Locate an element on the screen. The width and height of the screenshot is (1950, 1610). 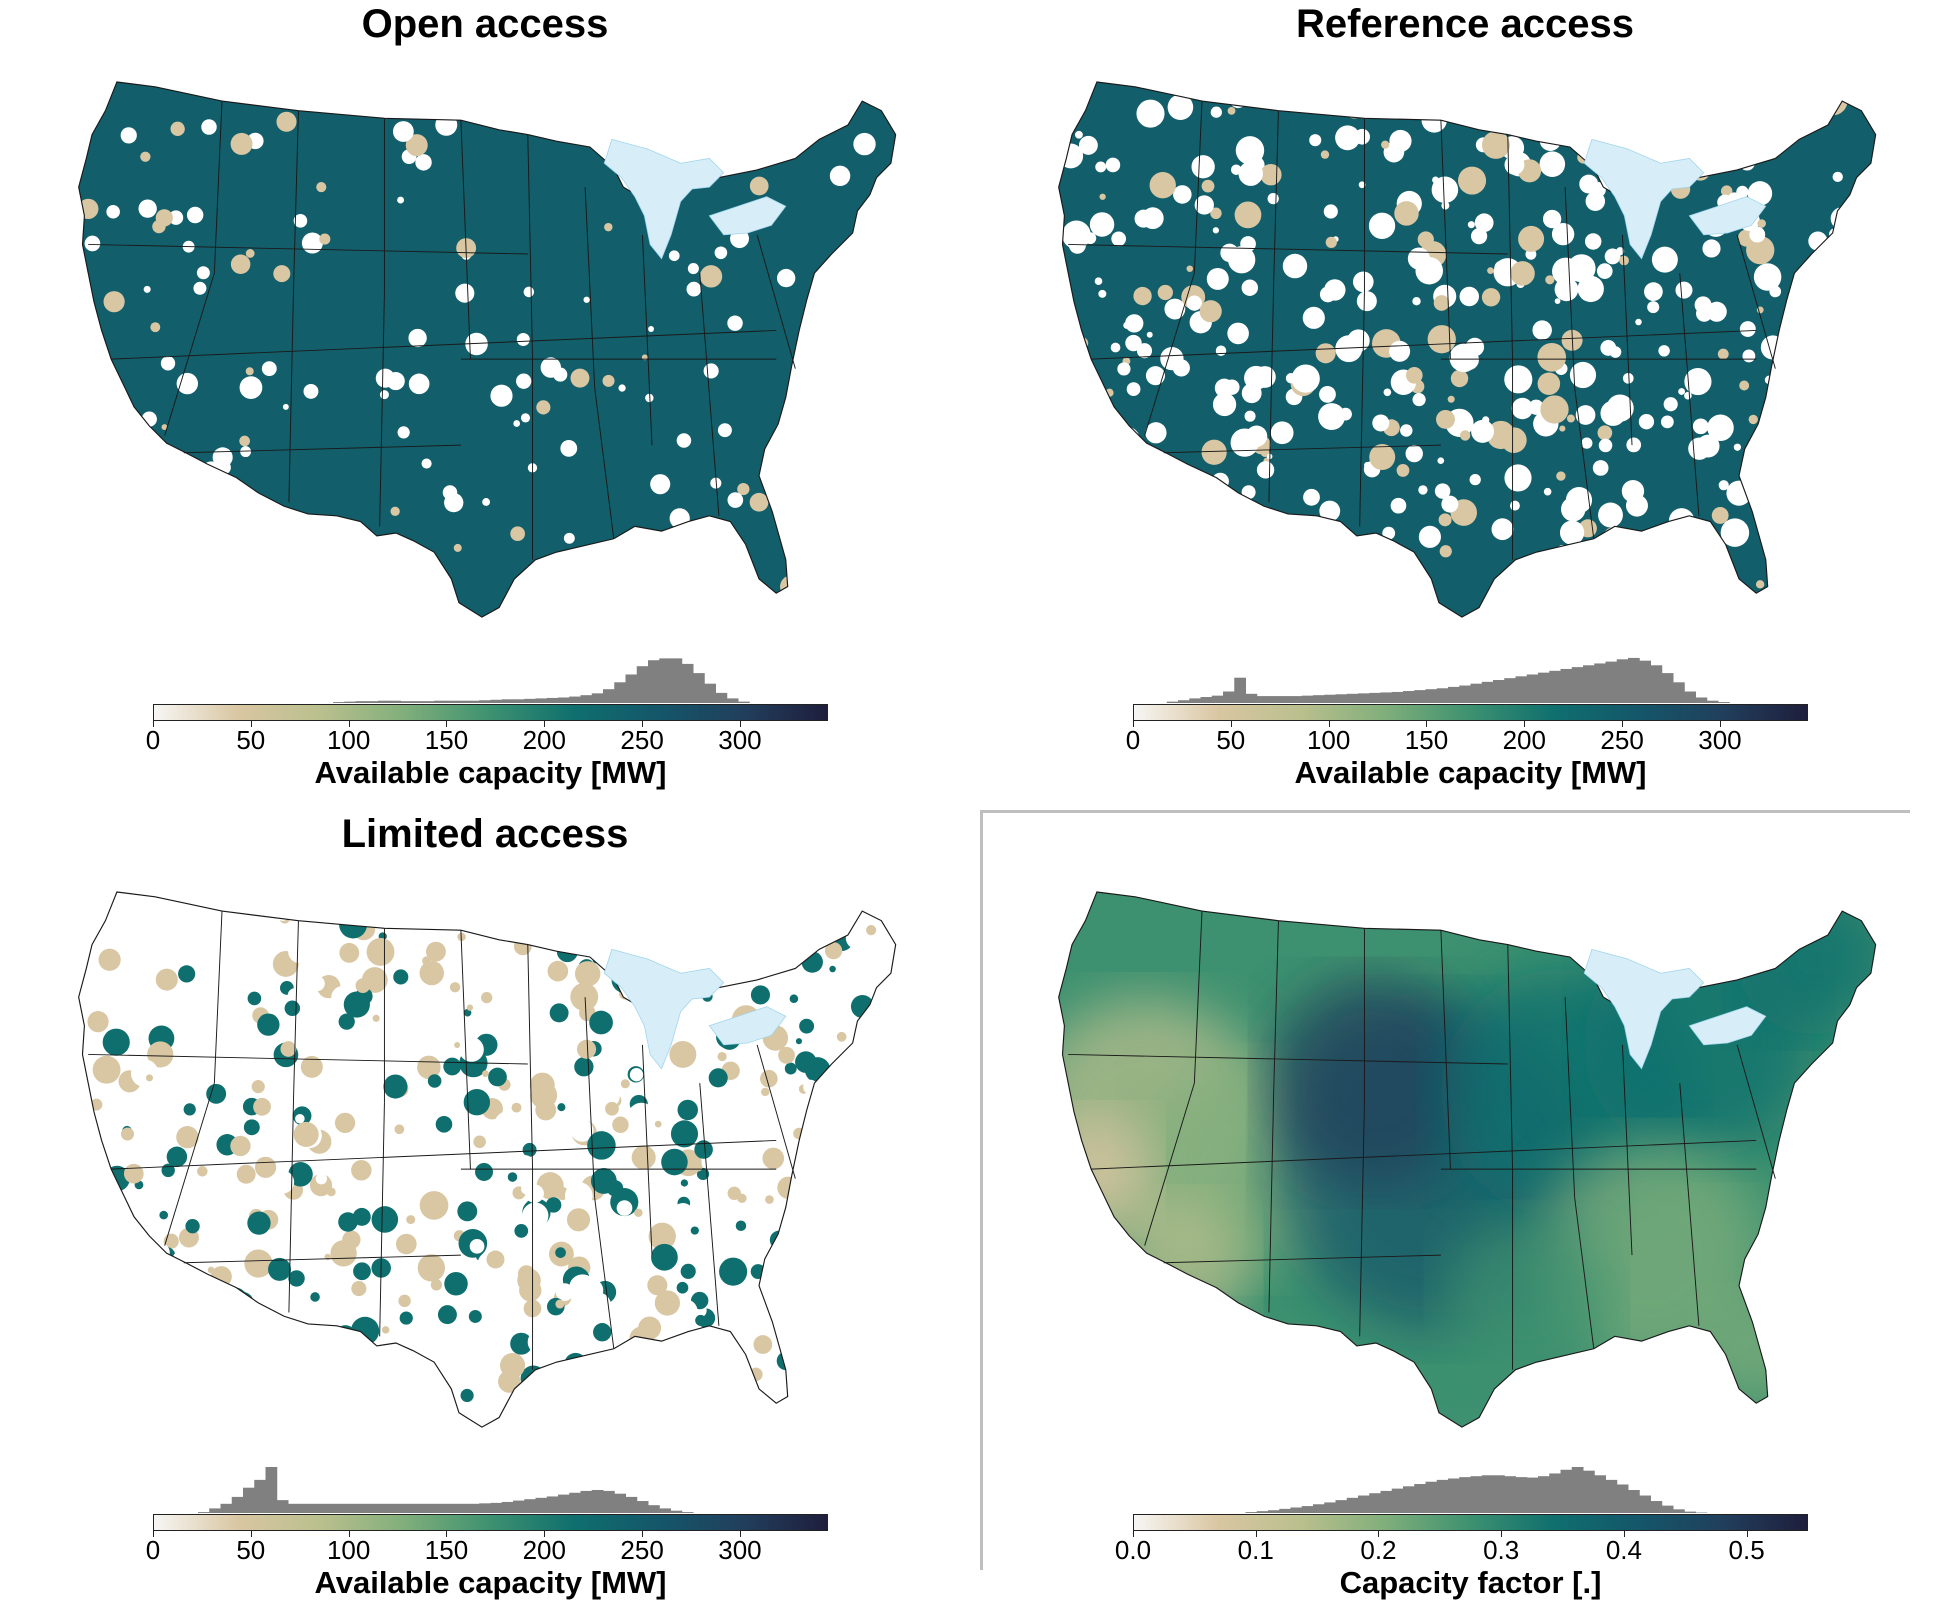
colorbar-tick-label: 0 is located at coordinates (153, 1550).